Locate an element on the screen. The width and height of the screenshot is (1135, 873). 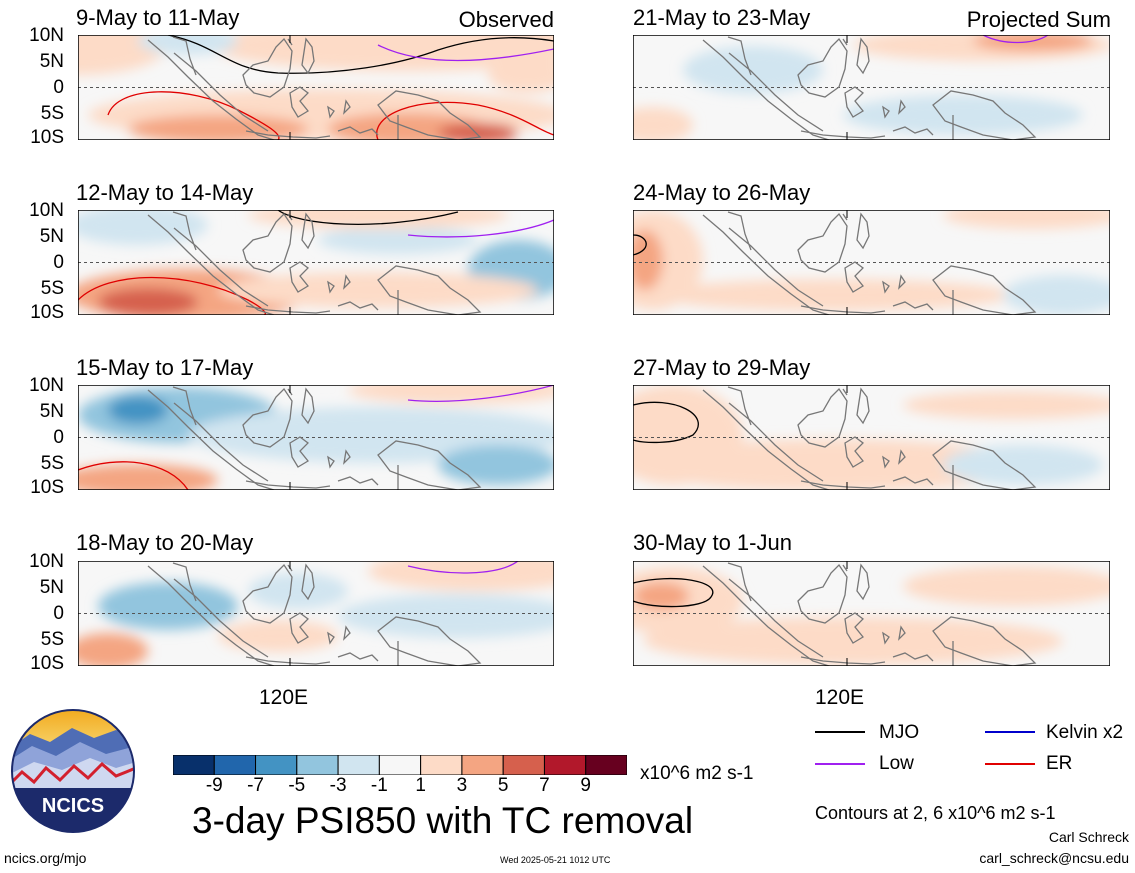
colorbar-tick-label: 1 is located at coordinates (420, 785).